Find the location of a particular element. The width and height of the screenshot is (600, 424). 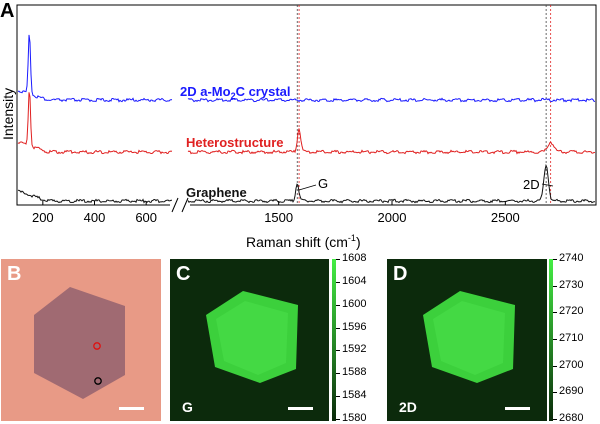

colorbar-tick-label: 2740 is located at coordinates (571, 258).